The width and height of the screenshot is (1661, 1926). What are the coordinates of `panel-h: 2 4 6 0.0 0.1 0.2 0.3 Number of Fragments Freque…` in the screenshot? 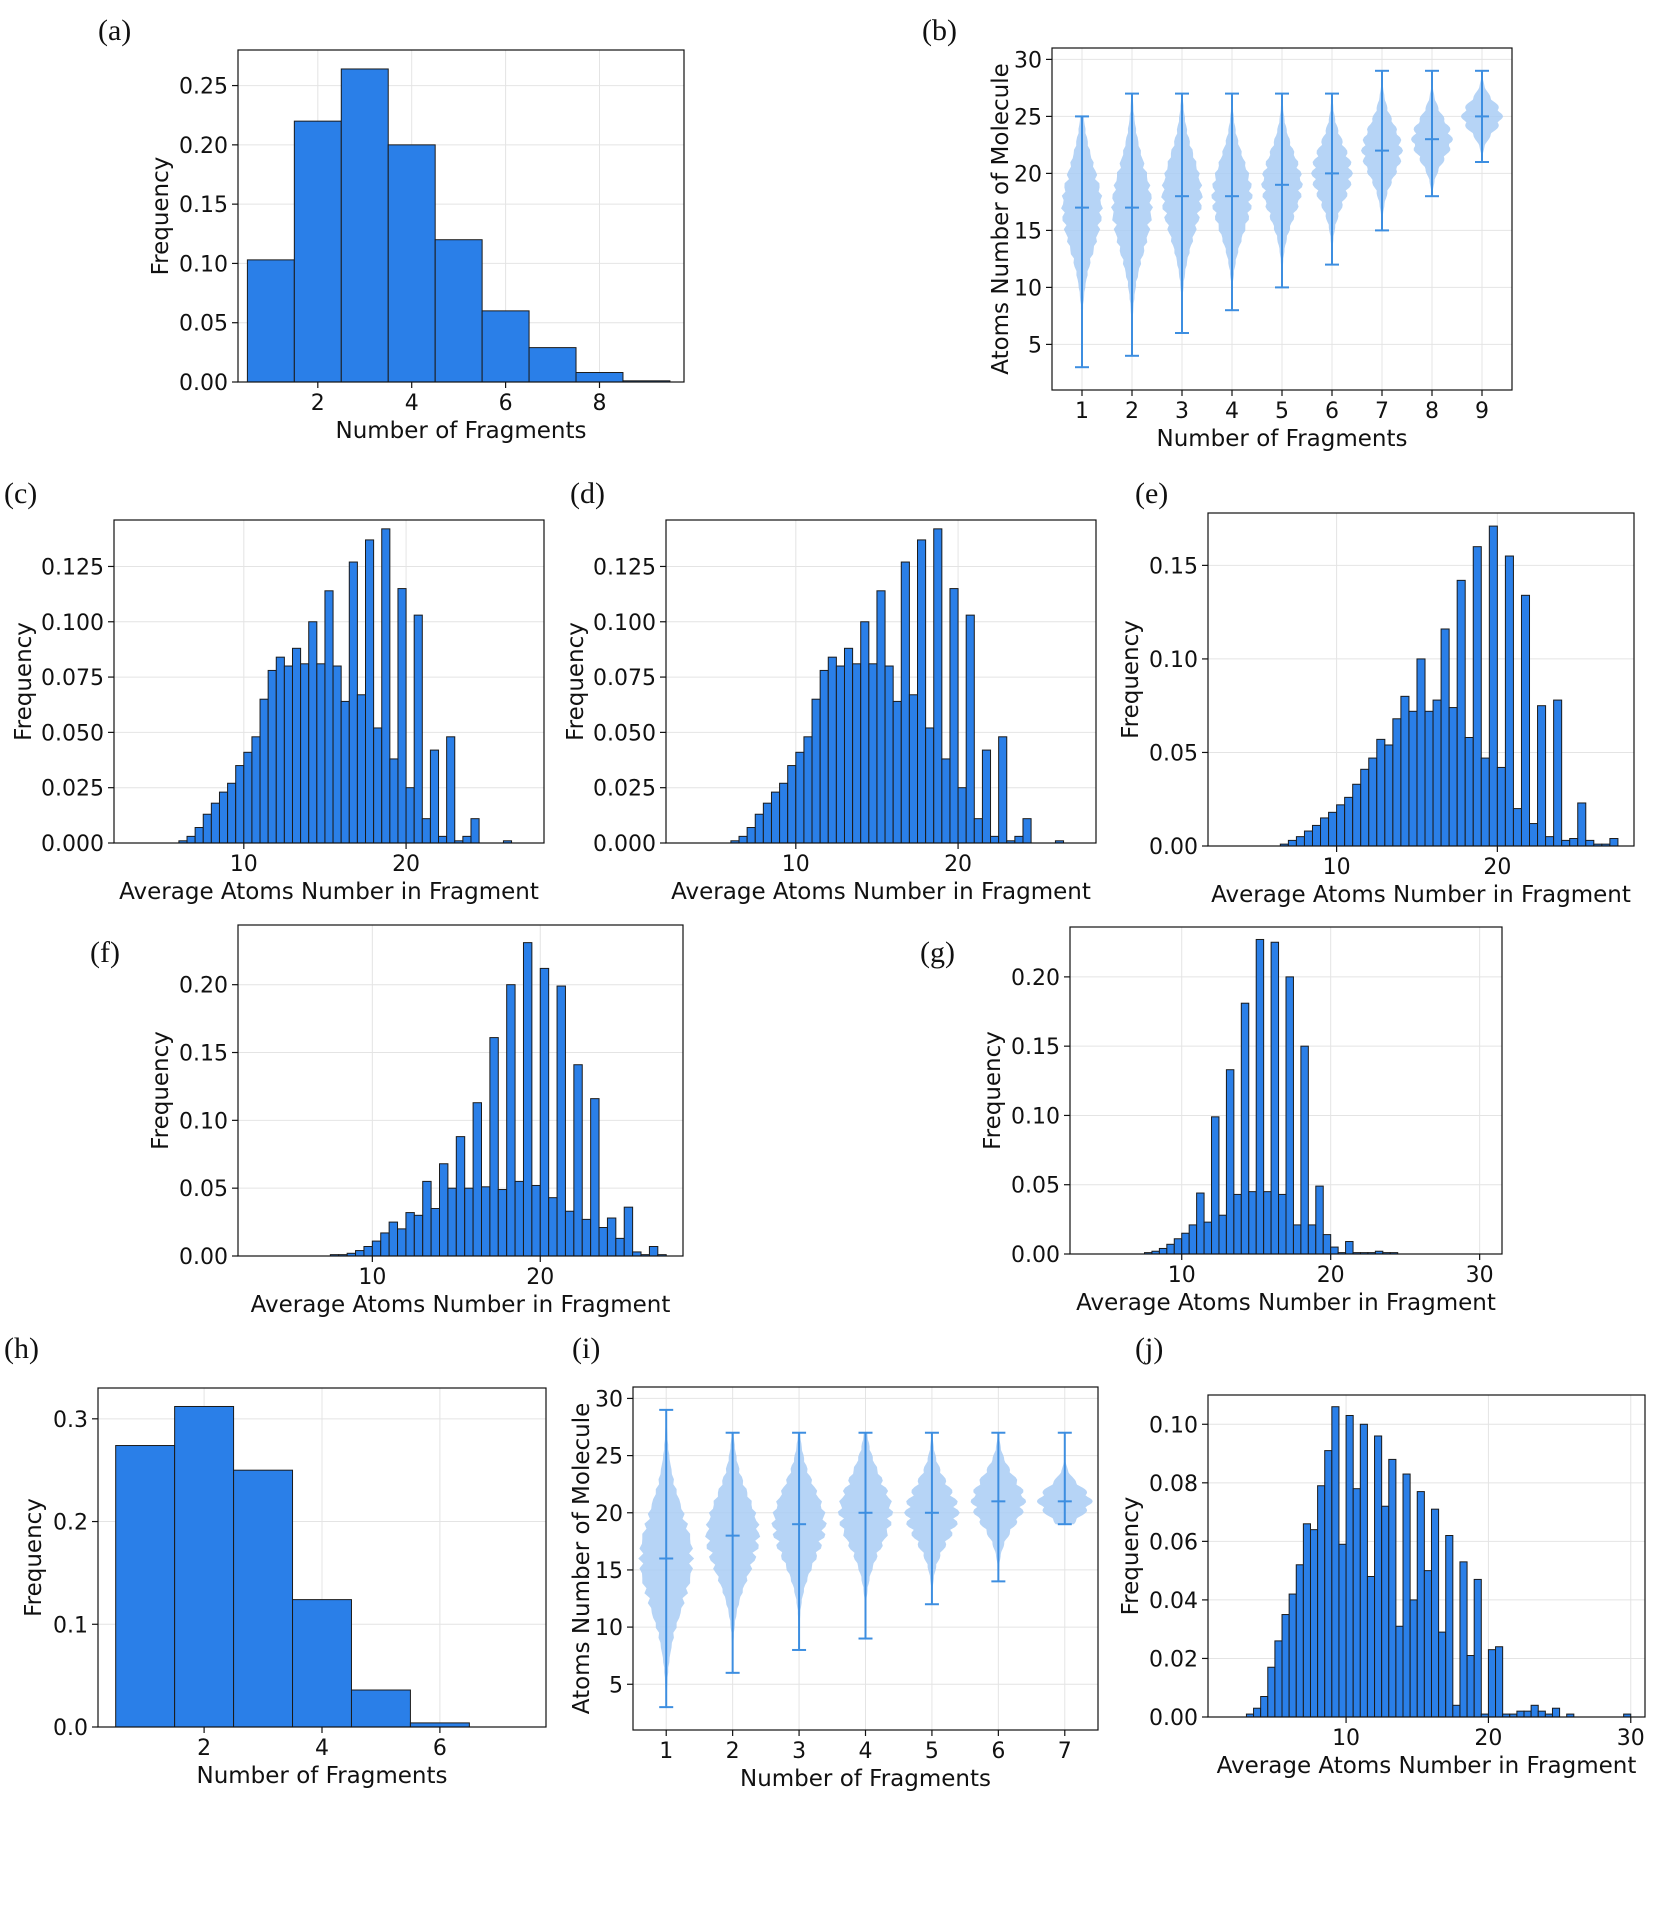 It's located at (275, 1560).